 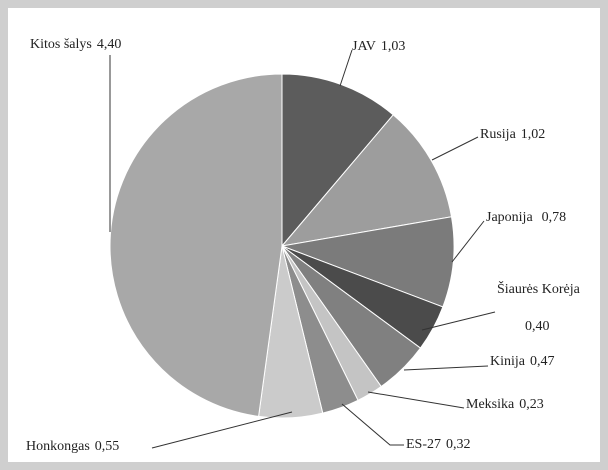 I want to click on slice-label: Meksika 0,23, so click(x=505, y=404).